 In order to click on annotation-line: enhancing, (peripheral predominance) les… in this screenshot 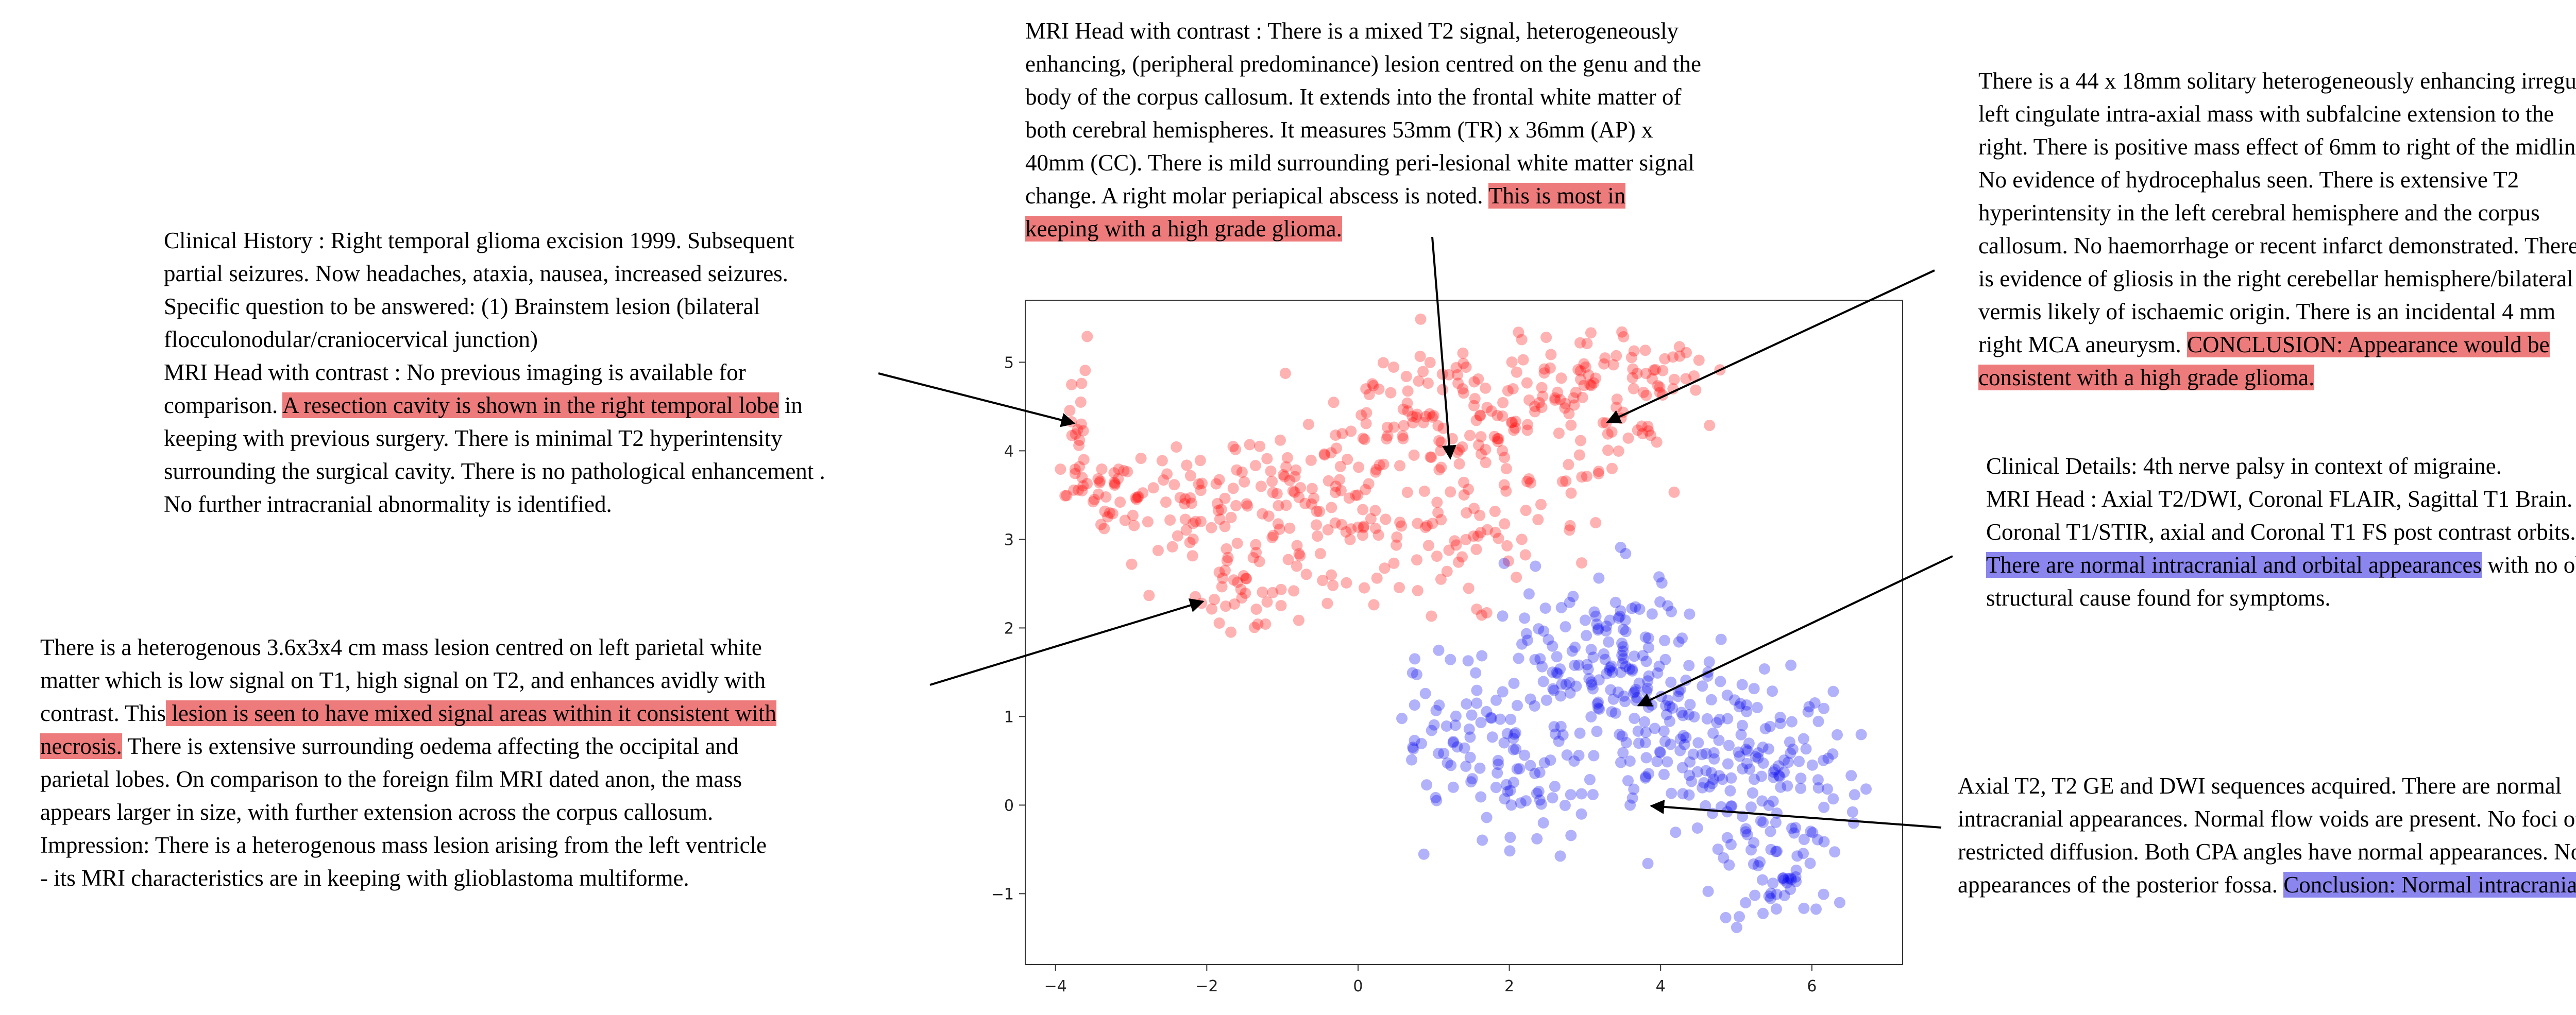, I will do `click(1363, 63)`.